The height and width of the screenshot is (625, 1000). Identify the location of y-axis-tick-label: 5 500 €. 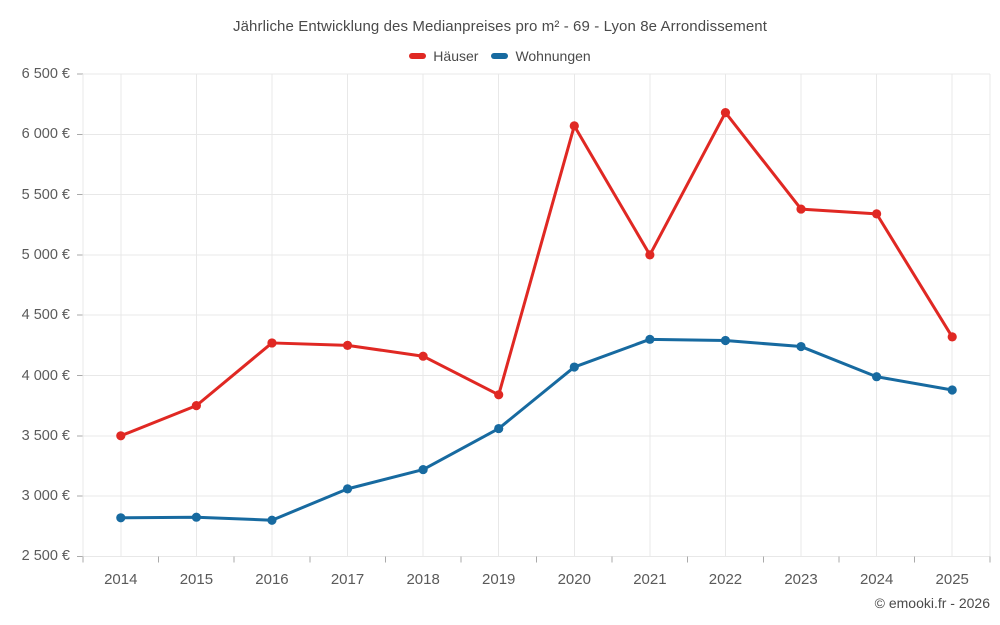
(45, 194).